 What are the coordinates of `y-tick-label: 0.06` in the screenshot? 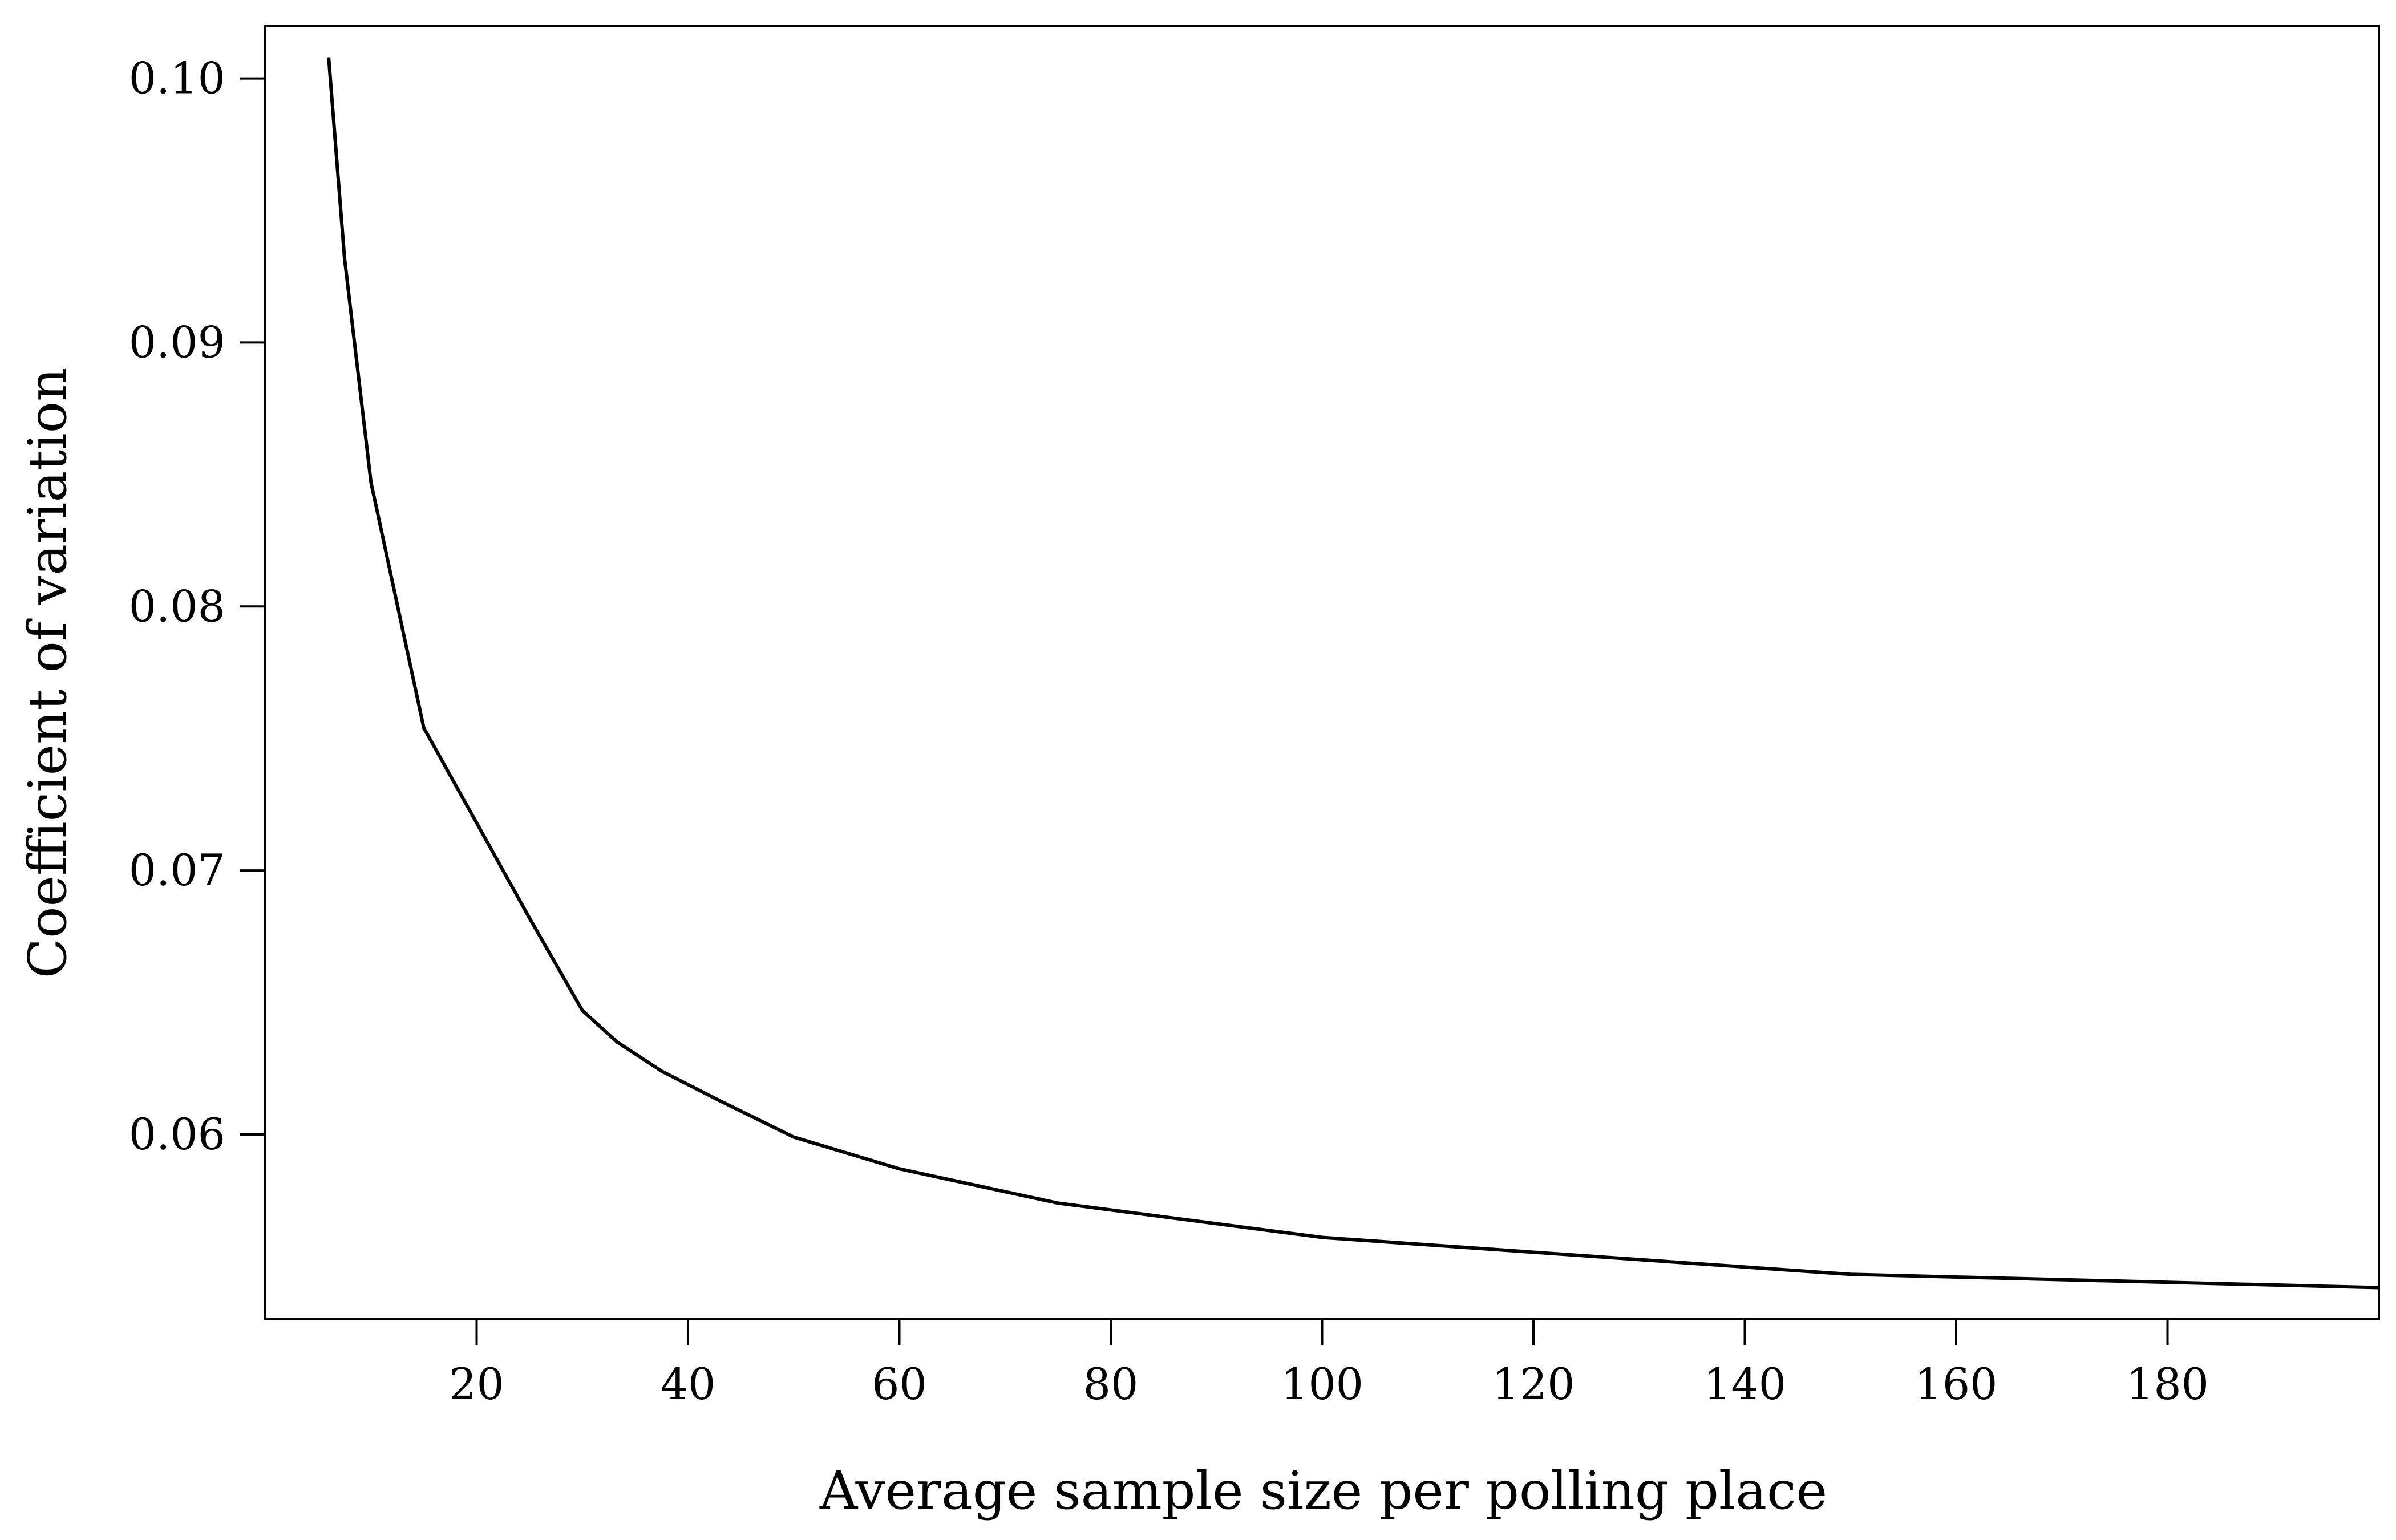 It's located at (177, 1135).